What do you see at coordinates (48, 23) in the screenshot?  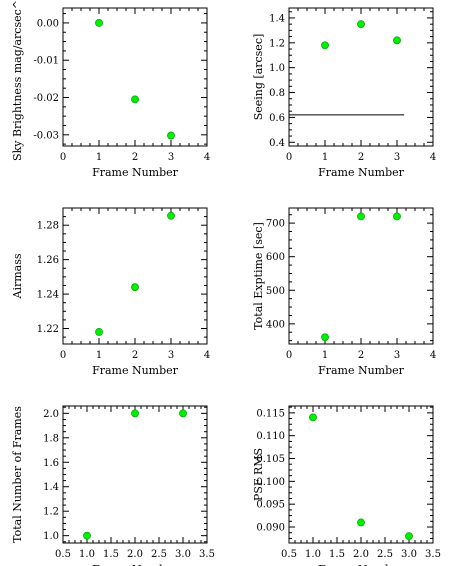 I see `y-tick-label: 0.00` at bounding box center [48, 23].